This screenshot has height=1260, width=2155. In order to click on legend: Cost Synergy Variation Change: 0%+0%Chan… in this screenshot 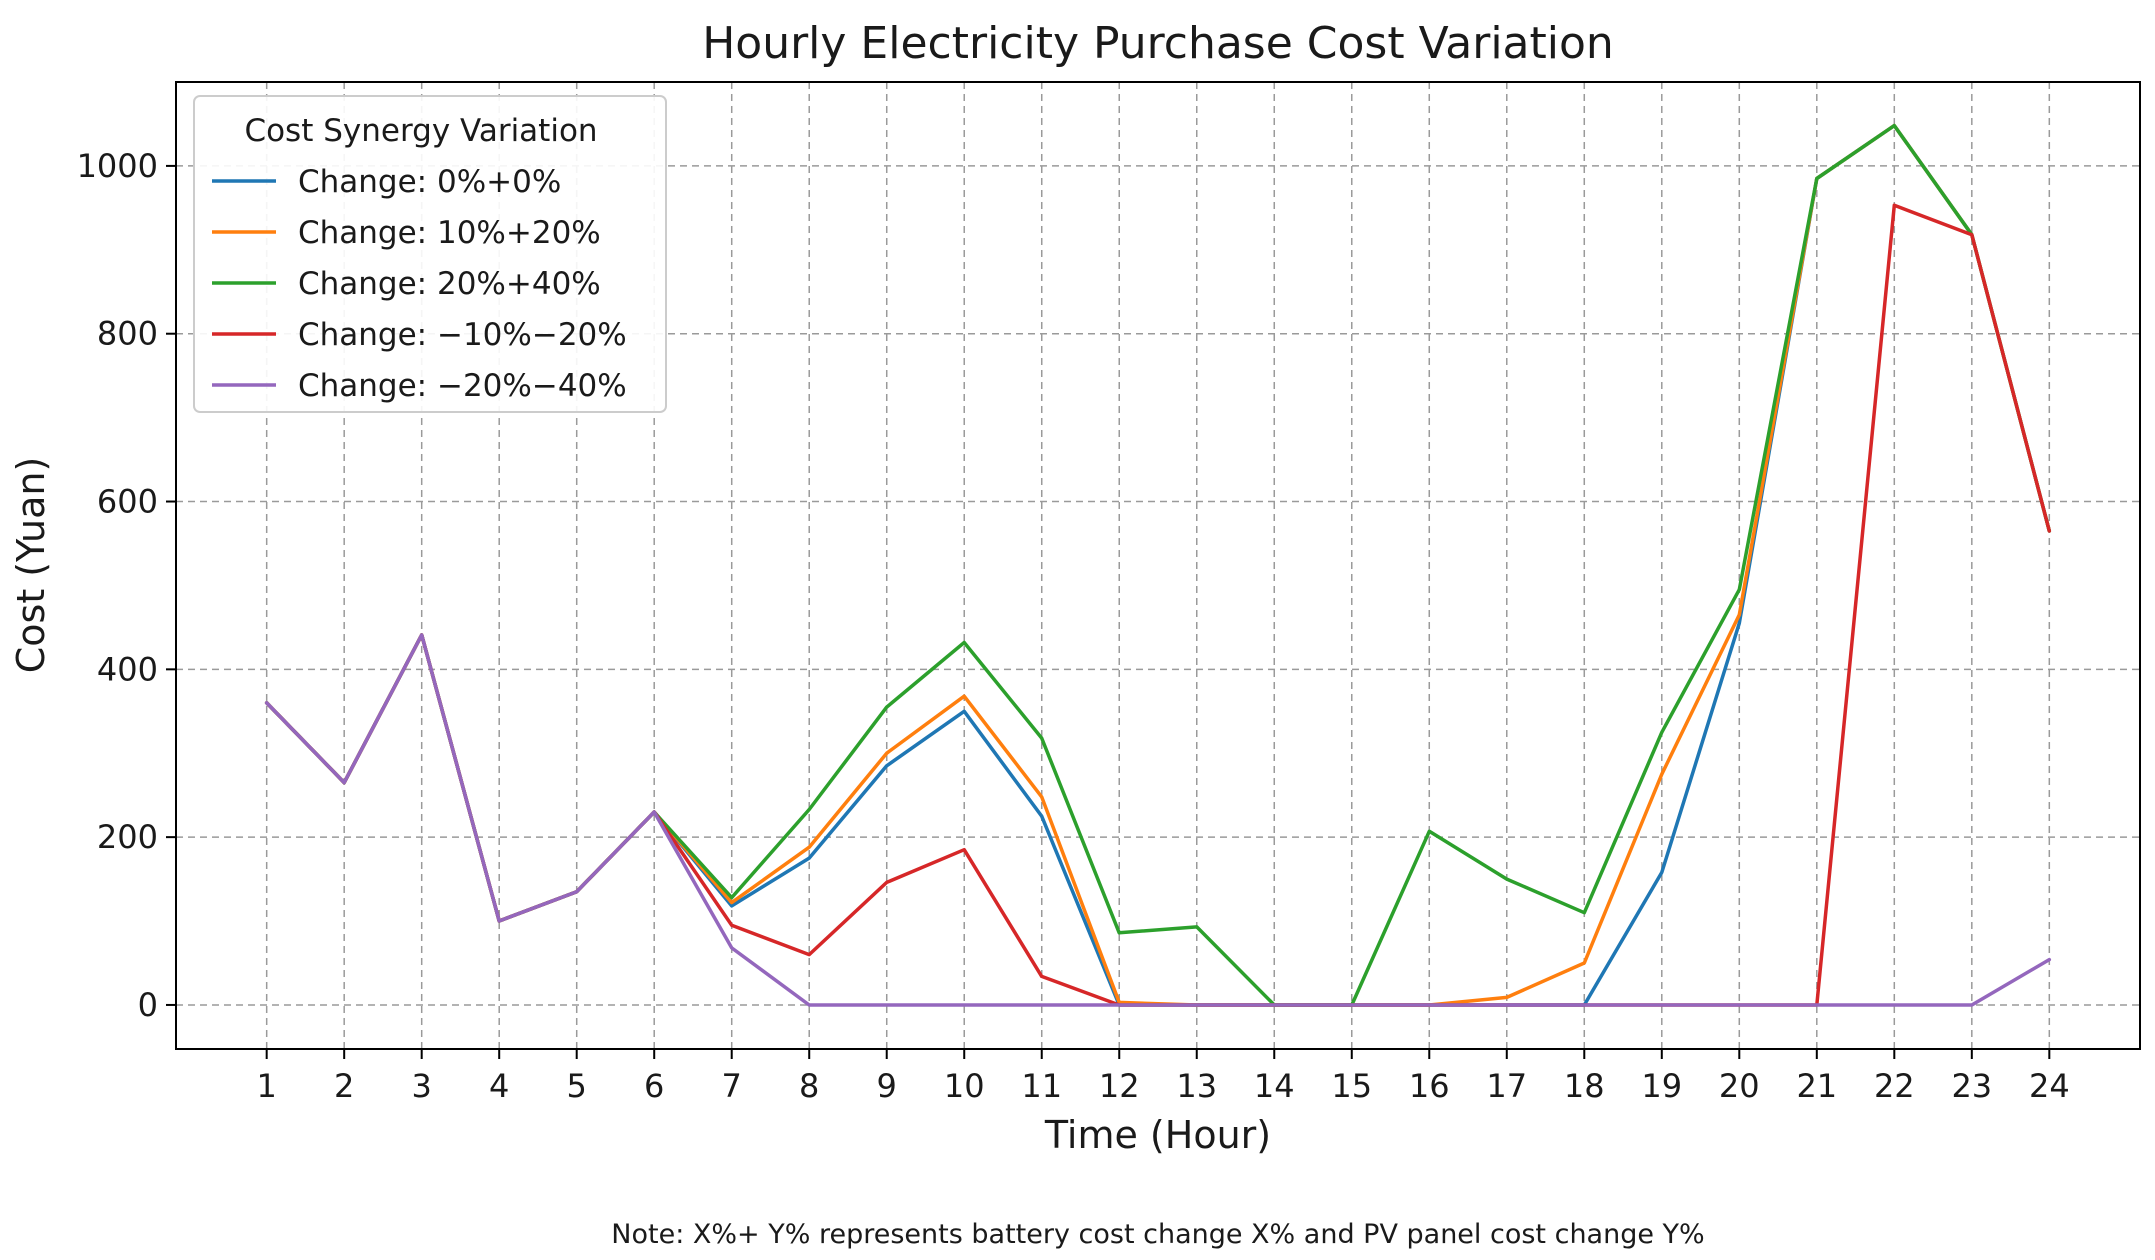, I will do `click(430, 254)`.